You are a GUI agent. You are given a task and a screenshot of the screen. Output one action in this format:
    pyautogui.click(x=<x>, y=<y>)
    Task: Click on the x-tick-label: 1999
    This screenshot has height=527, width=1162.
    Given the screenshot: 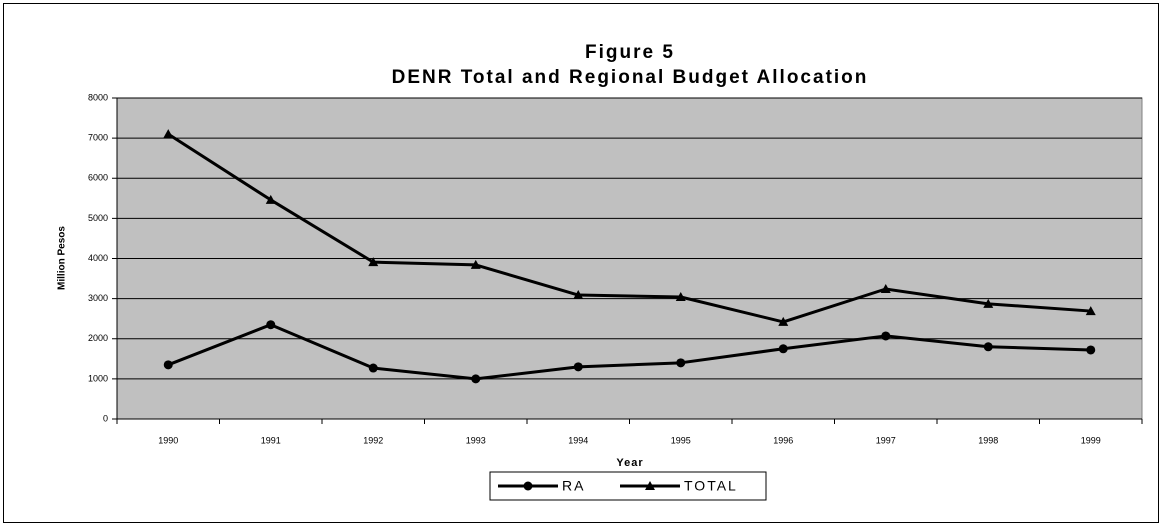 What is the action you would take?
    pyautogui.click(x=1091, y=440)
    